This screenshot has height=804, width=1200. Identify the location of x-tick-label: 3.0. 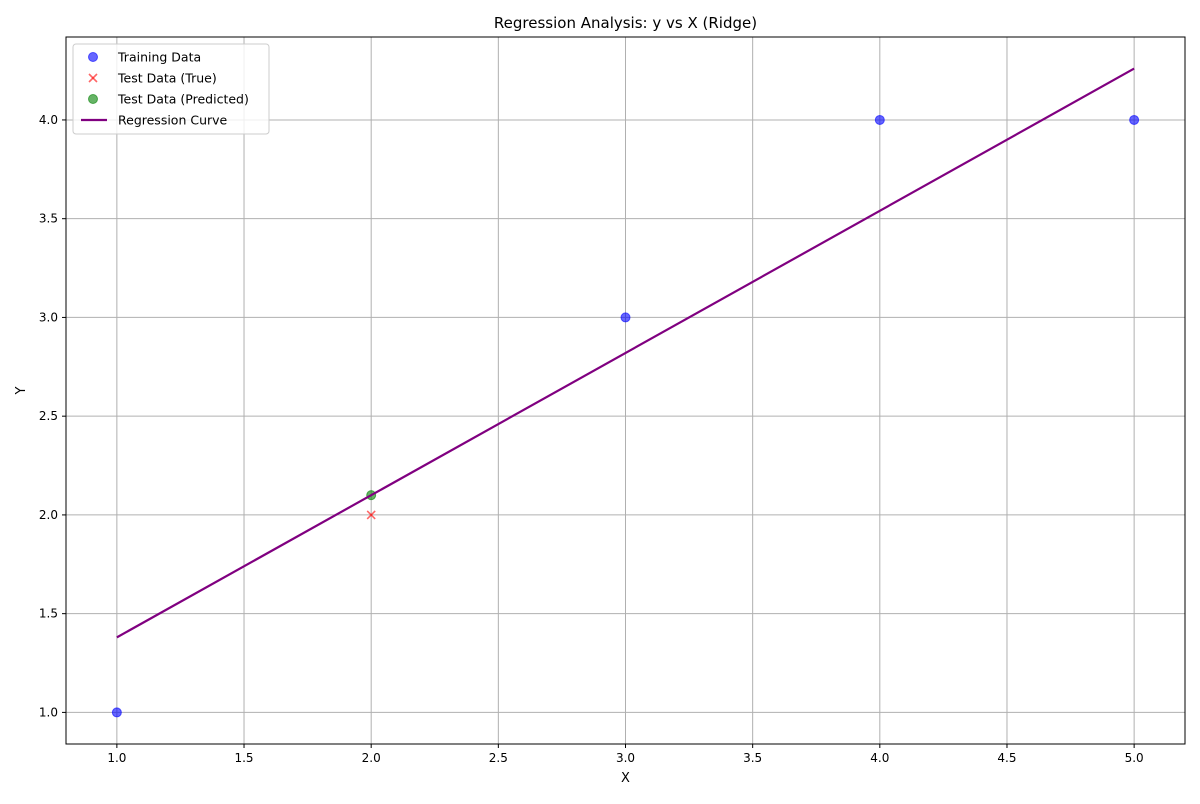
(625, 758).